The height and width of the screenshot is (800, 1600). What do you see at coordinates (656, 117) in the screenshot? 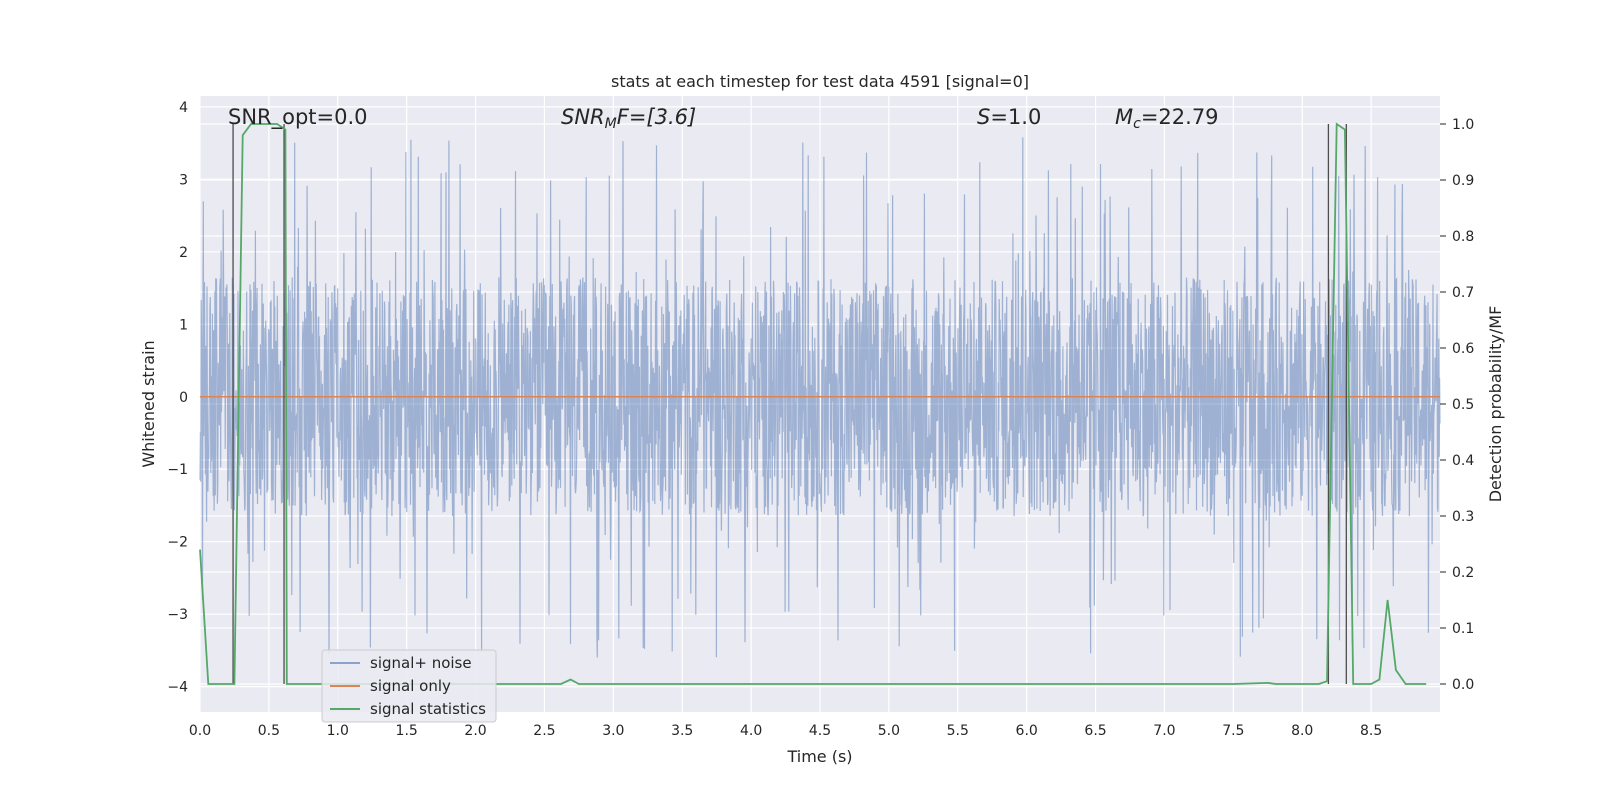
I see `annotation-snr-mf-rest: F=[3.6]` at bounding box center [656, 117].